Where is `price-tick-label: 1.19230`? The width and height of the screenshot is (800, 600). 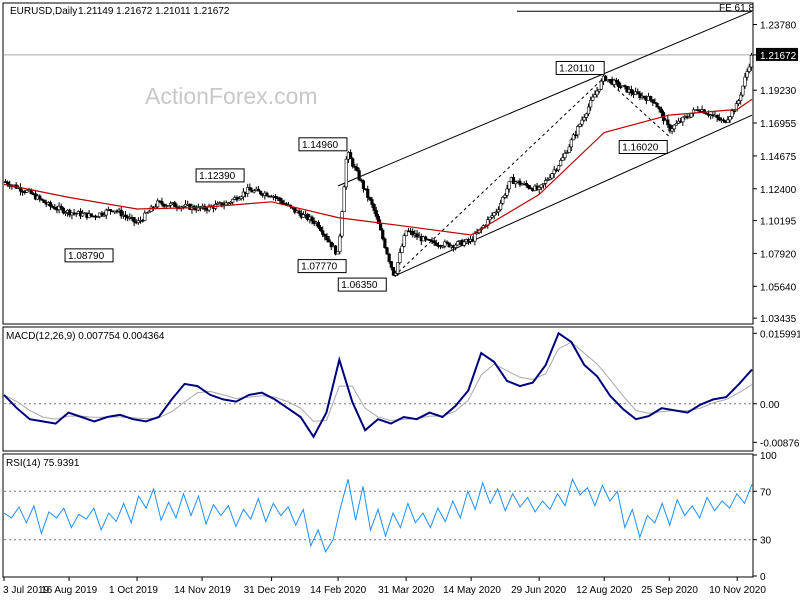
price-tick-label: 1.19230 is located at coordinates (778, 91).